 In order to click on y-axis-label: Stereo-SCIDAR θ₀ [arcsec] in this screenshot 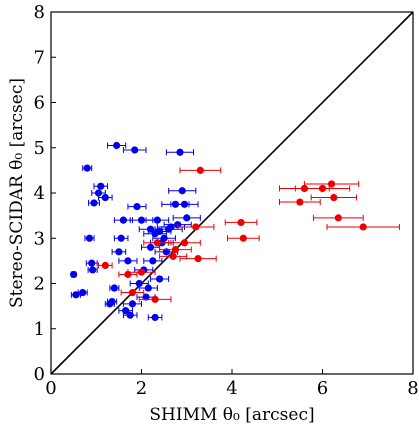, I will do `click(17, 193)`.